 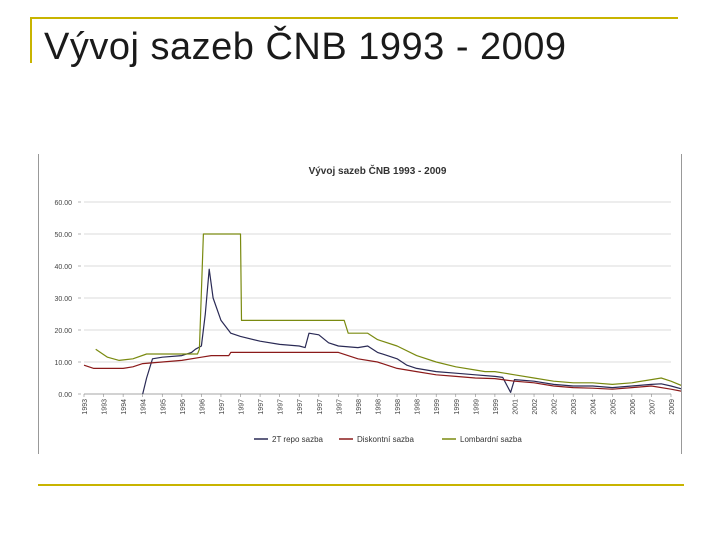 I want to click on x-tick-label: 2005, so click(x=613, y=407).